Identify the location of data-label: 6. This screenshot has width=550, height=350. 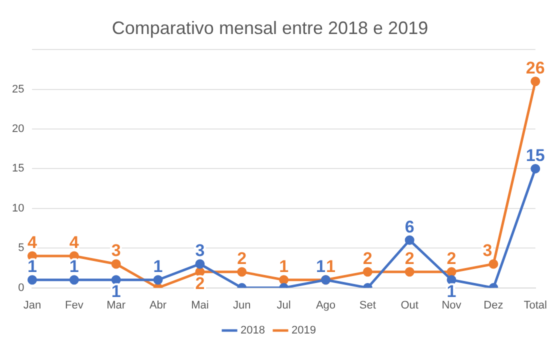
(409, 226).